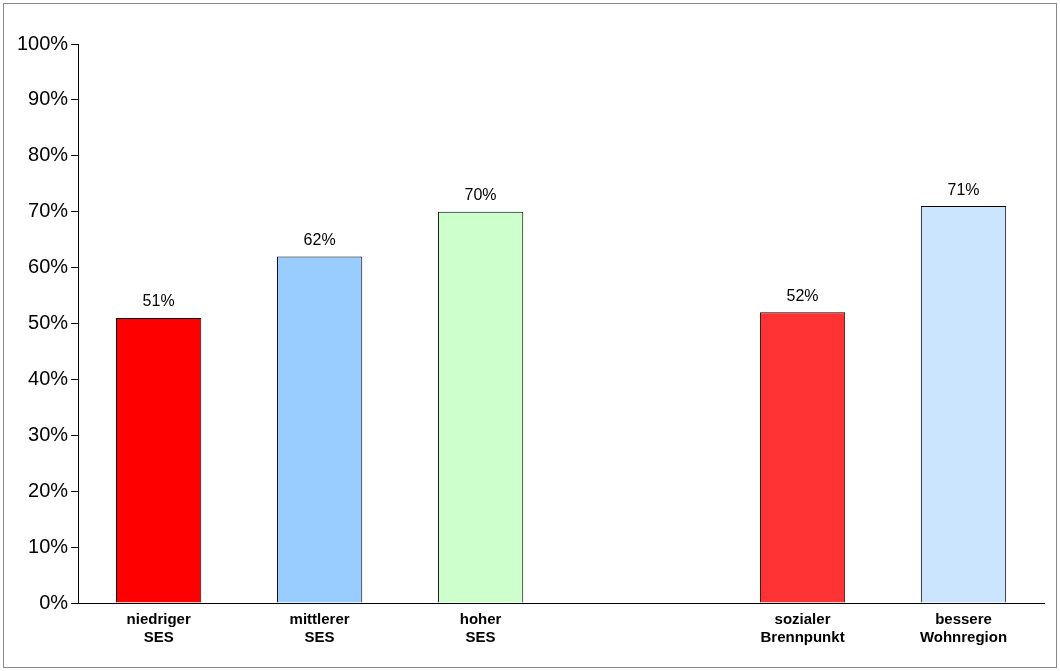  Describe the element at coordinates (48, 377) in the screenshot. I see `y-tick-label: 40%` at that location.